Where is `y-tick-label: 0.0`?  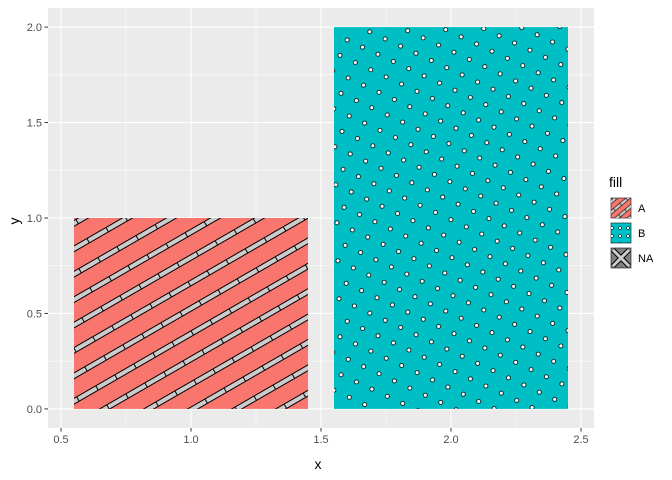 y-tick-label: 0.0 is located at coordinates (34, 410).